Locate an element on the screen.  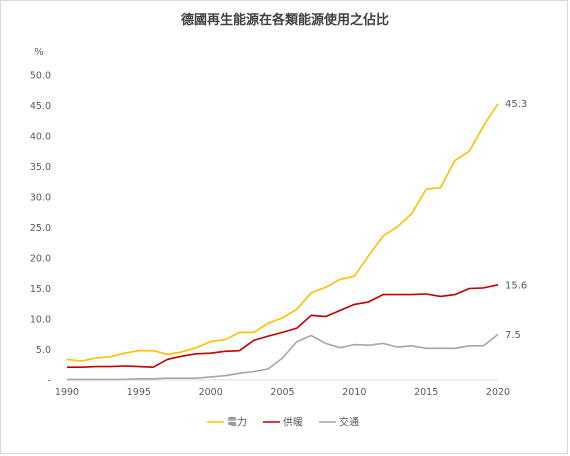
y-tick-label: 15.0 is located at coordinates (40, 289).